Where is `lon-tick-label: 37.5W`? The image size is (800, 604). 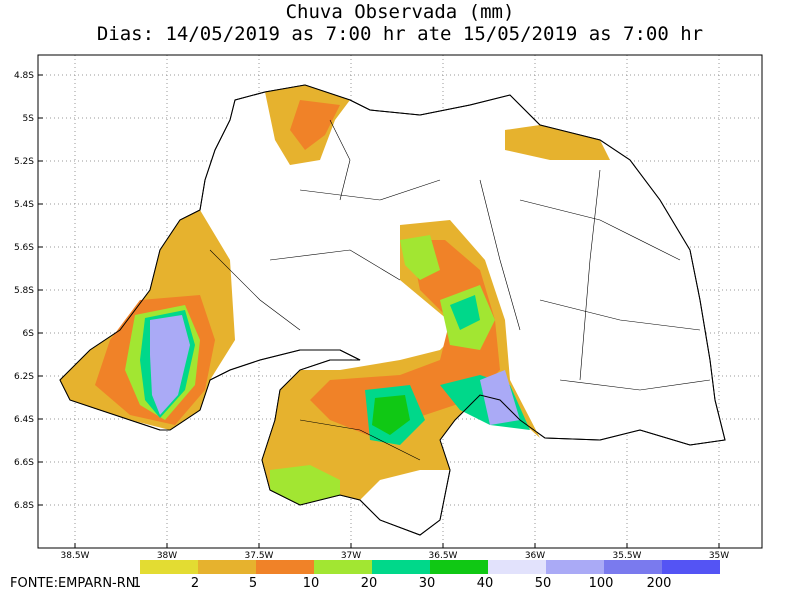 lon-tick-label: 37.5W is located at coordinates (259, 556).